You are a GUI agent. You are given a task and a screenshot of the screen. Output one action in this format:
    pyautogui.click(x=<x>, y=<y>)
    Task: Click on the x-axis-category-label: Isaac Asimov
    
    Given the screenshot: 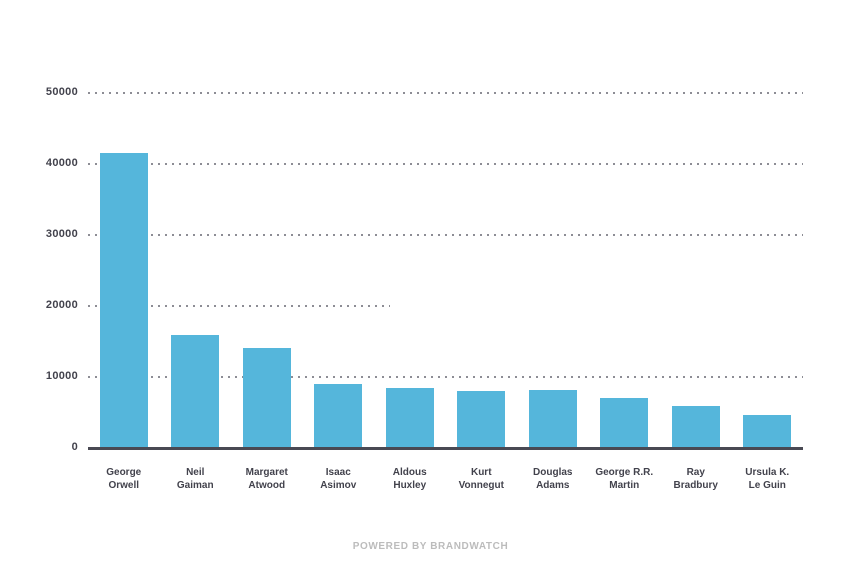 What is the action you would take?
    pyautogui.click(x=338, y=479)
    